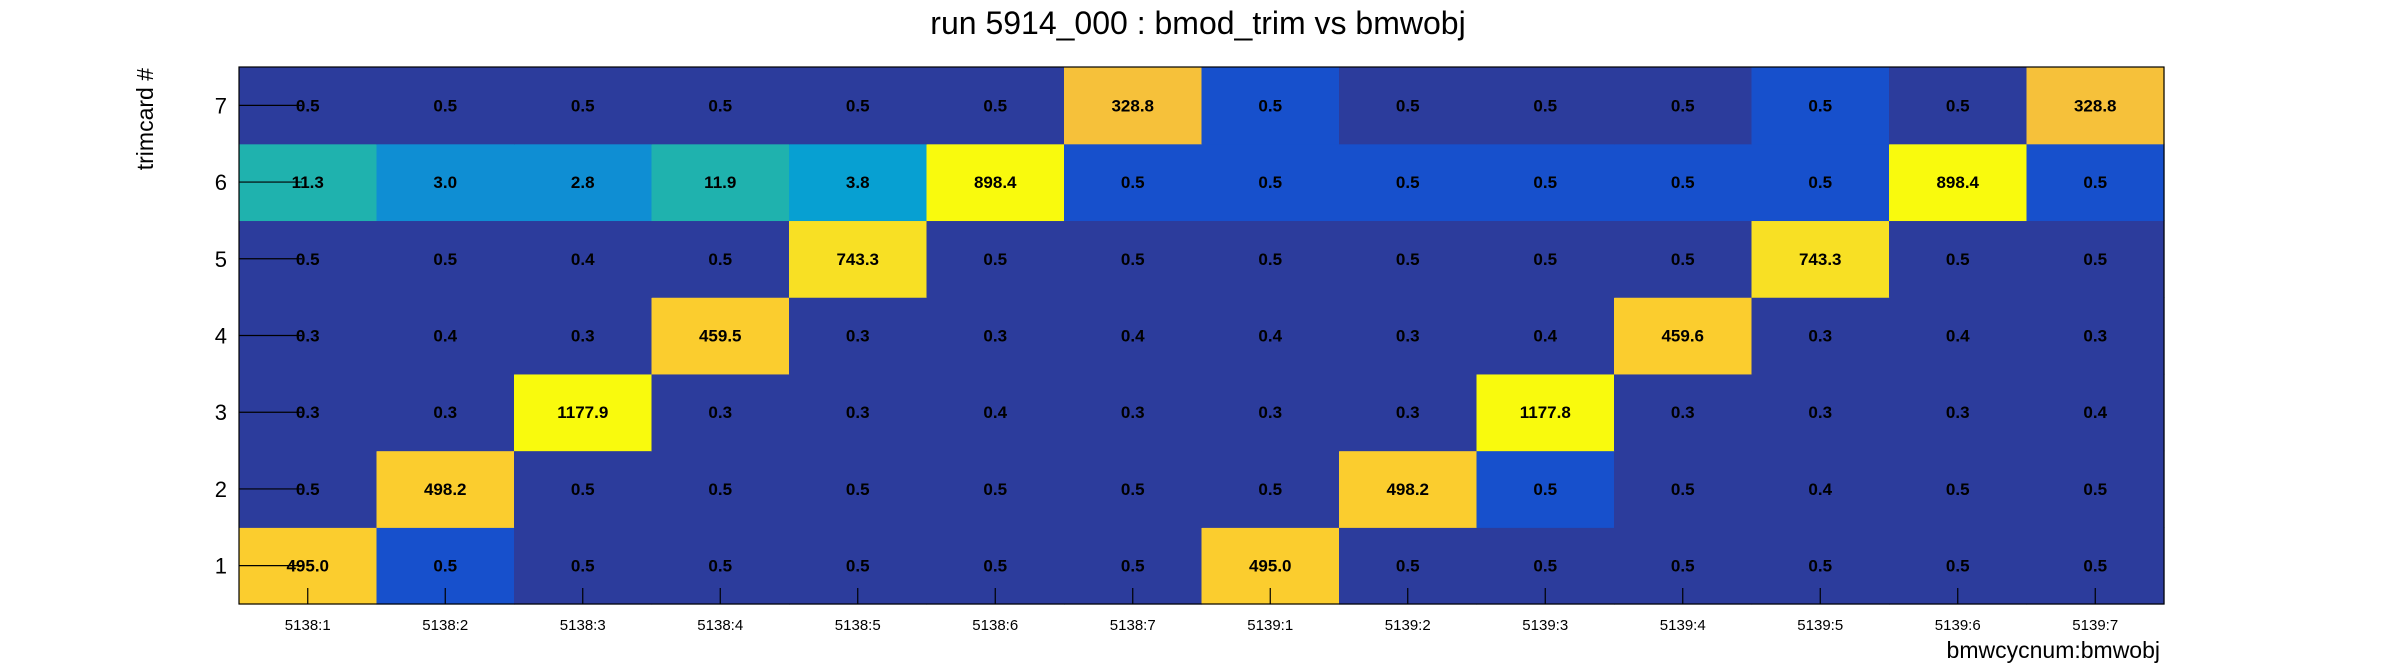 This screenshot has height=672, width=2396. I want to click on x-tick-label: 5138:5, so click(858, 625).